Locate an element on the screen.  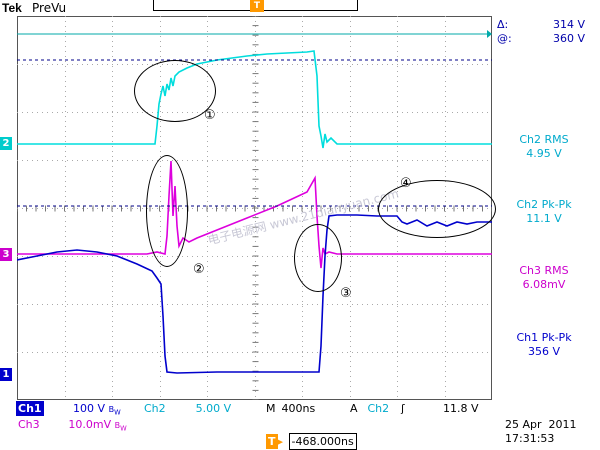
measurement-label: Ch3 RMS is located at coordinates (544, 270).